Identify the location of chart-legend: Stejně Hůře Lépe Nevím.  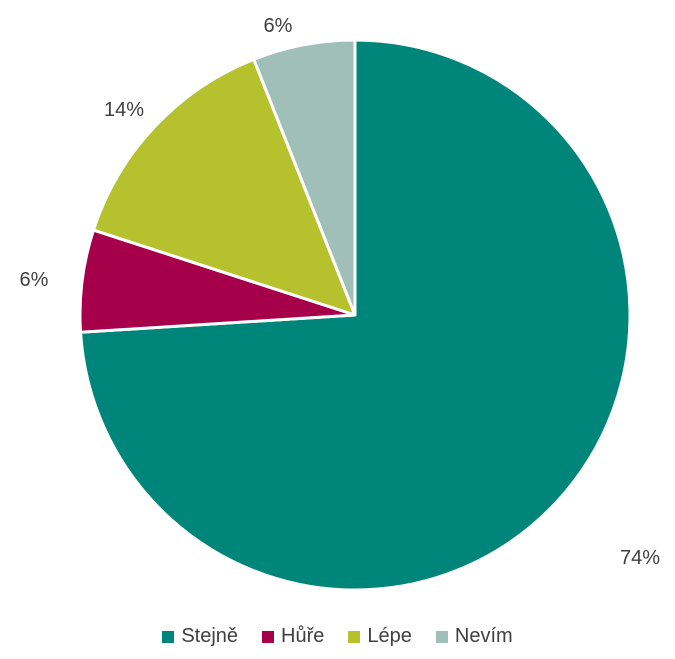
(337, 636).